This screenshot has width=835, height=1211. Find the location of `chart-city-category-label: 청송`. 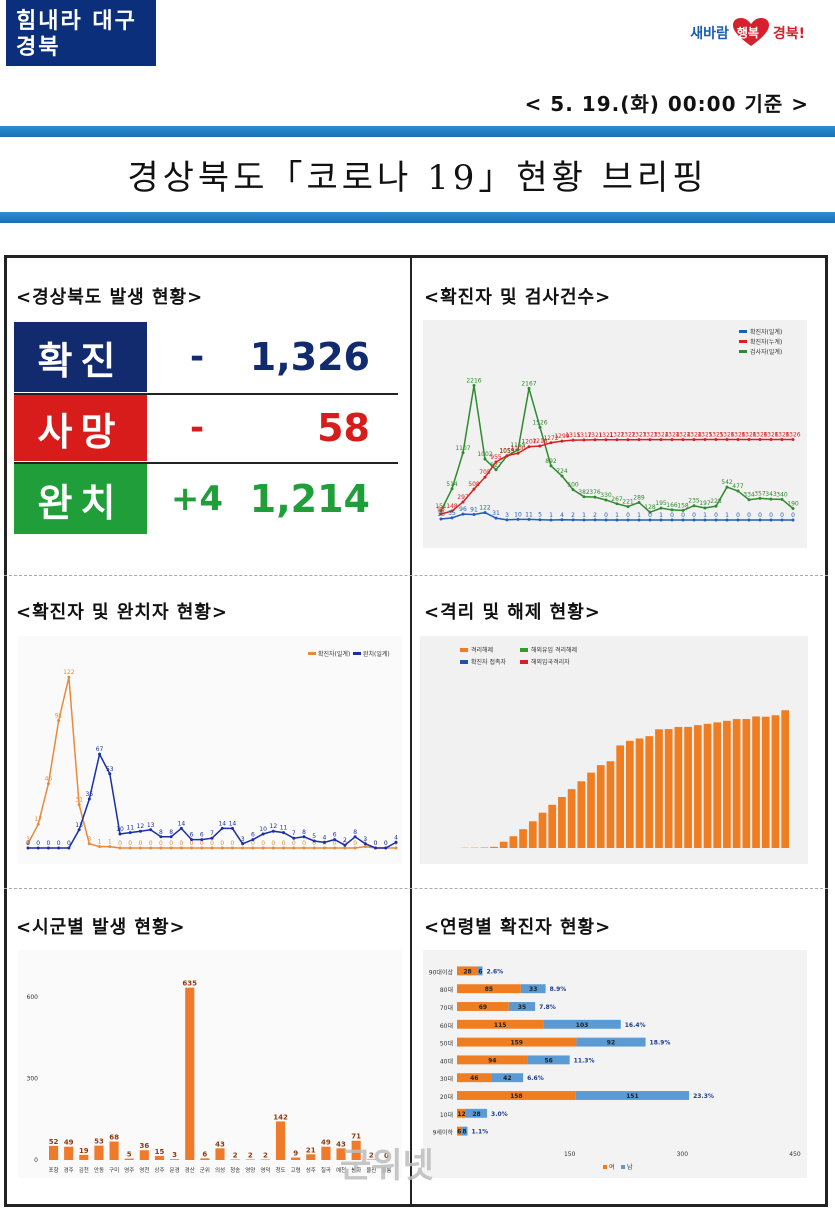

chart-city-category-label: 청송 is located at coordinates (235, 1170).